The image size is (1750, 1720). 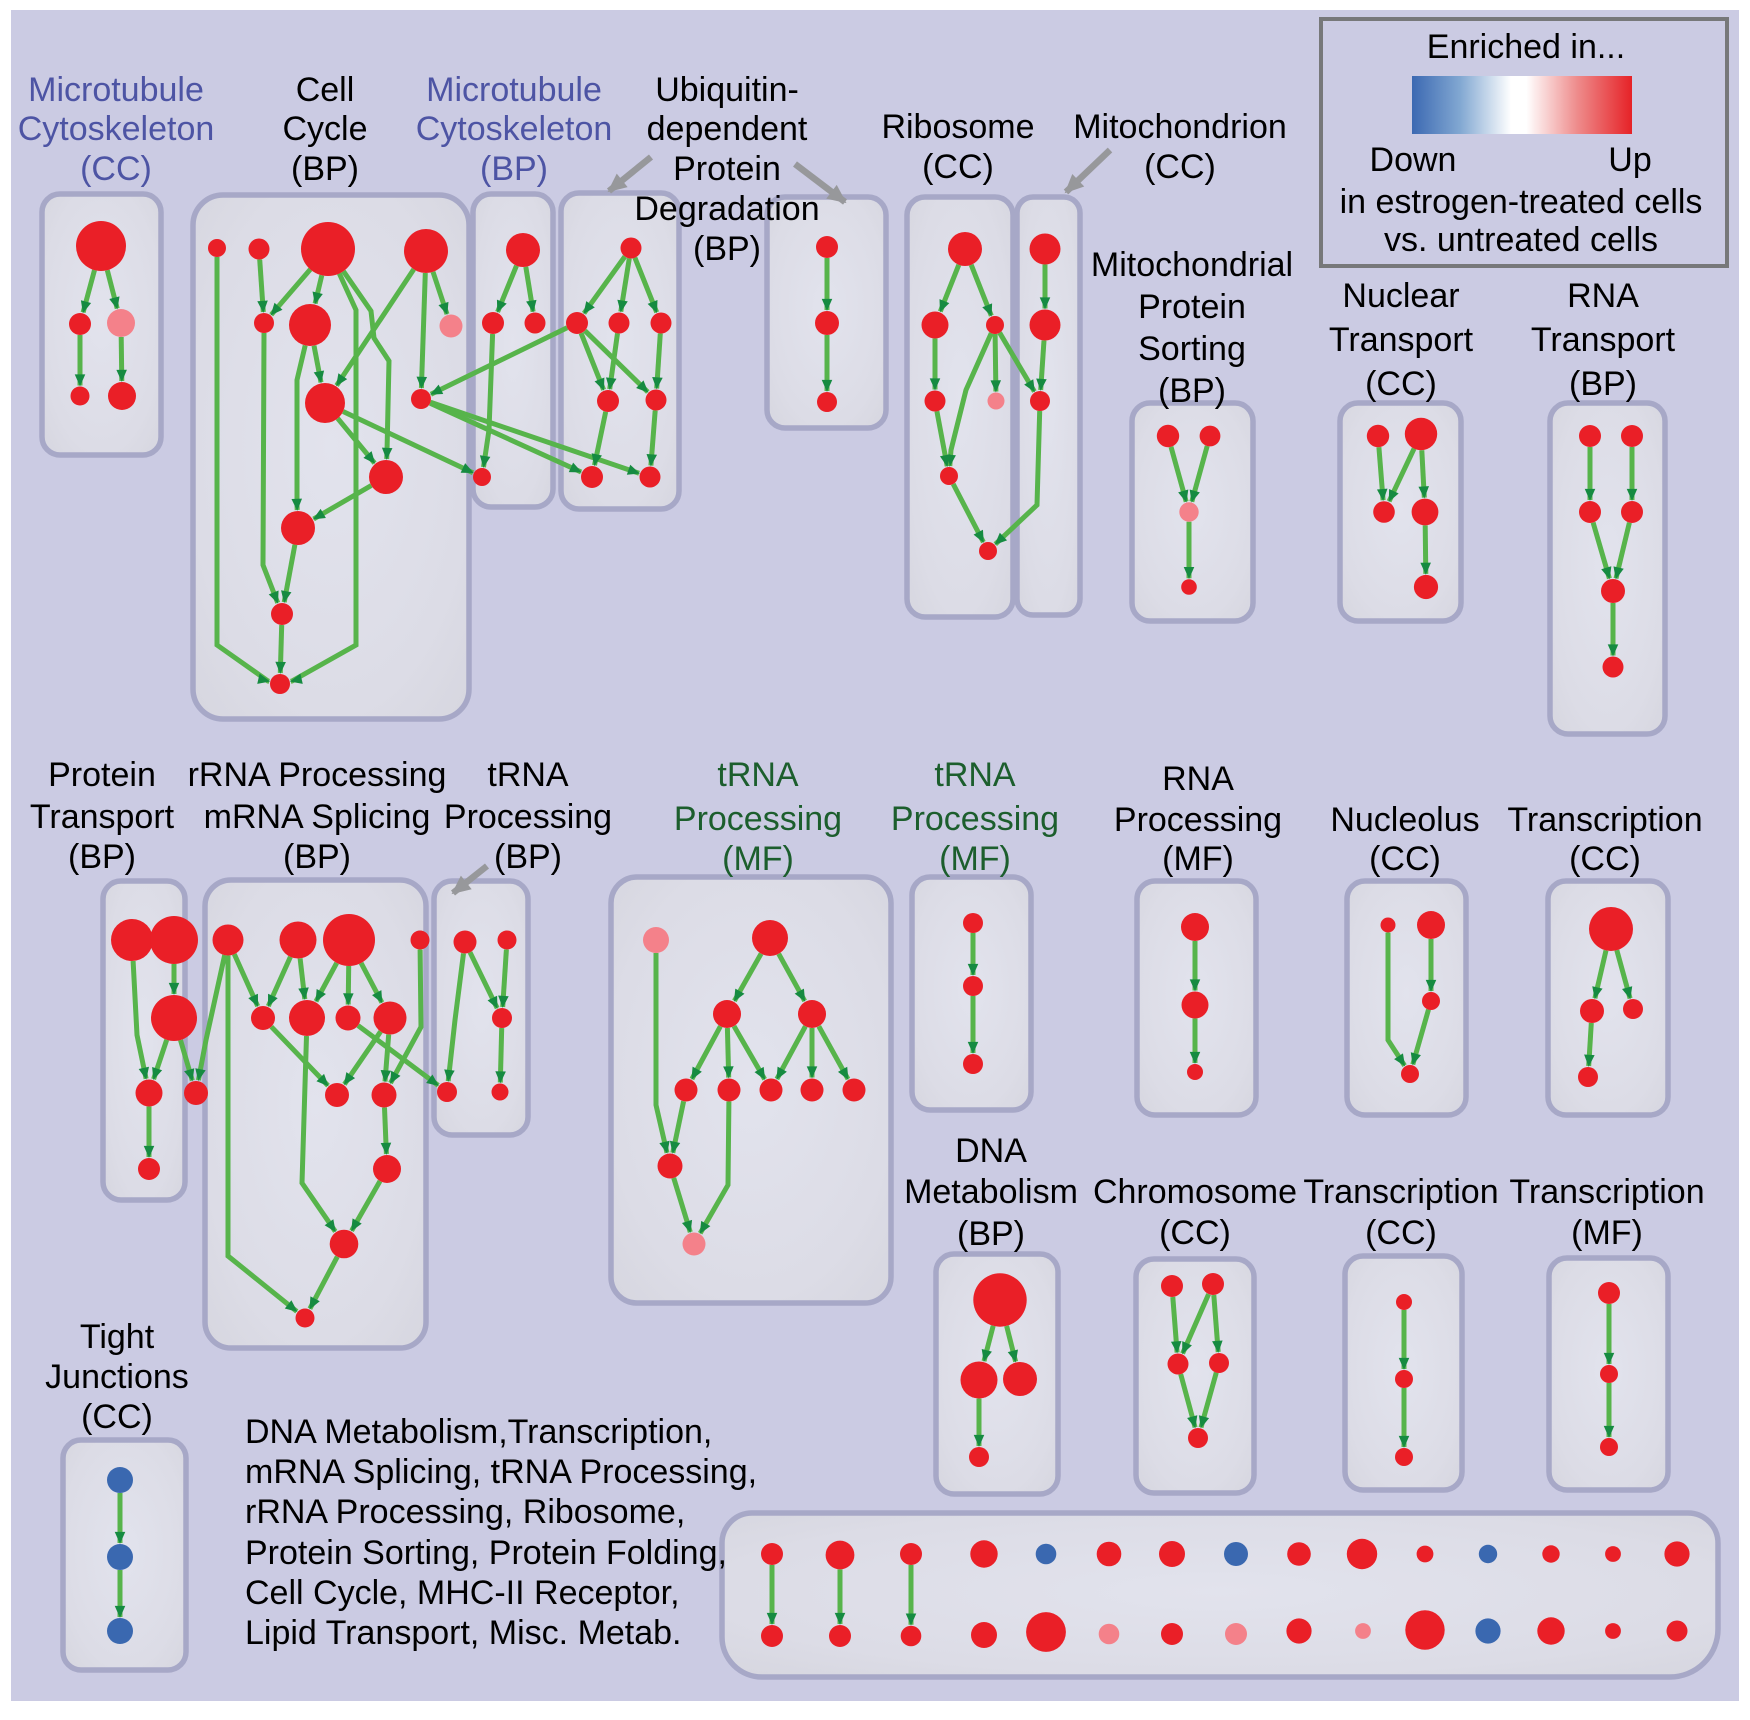 I want to click on svg-text: mRNA Splicing, so click(x=317, y=817).